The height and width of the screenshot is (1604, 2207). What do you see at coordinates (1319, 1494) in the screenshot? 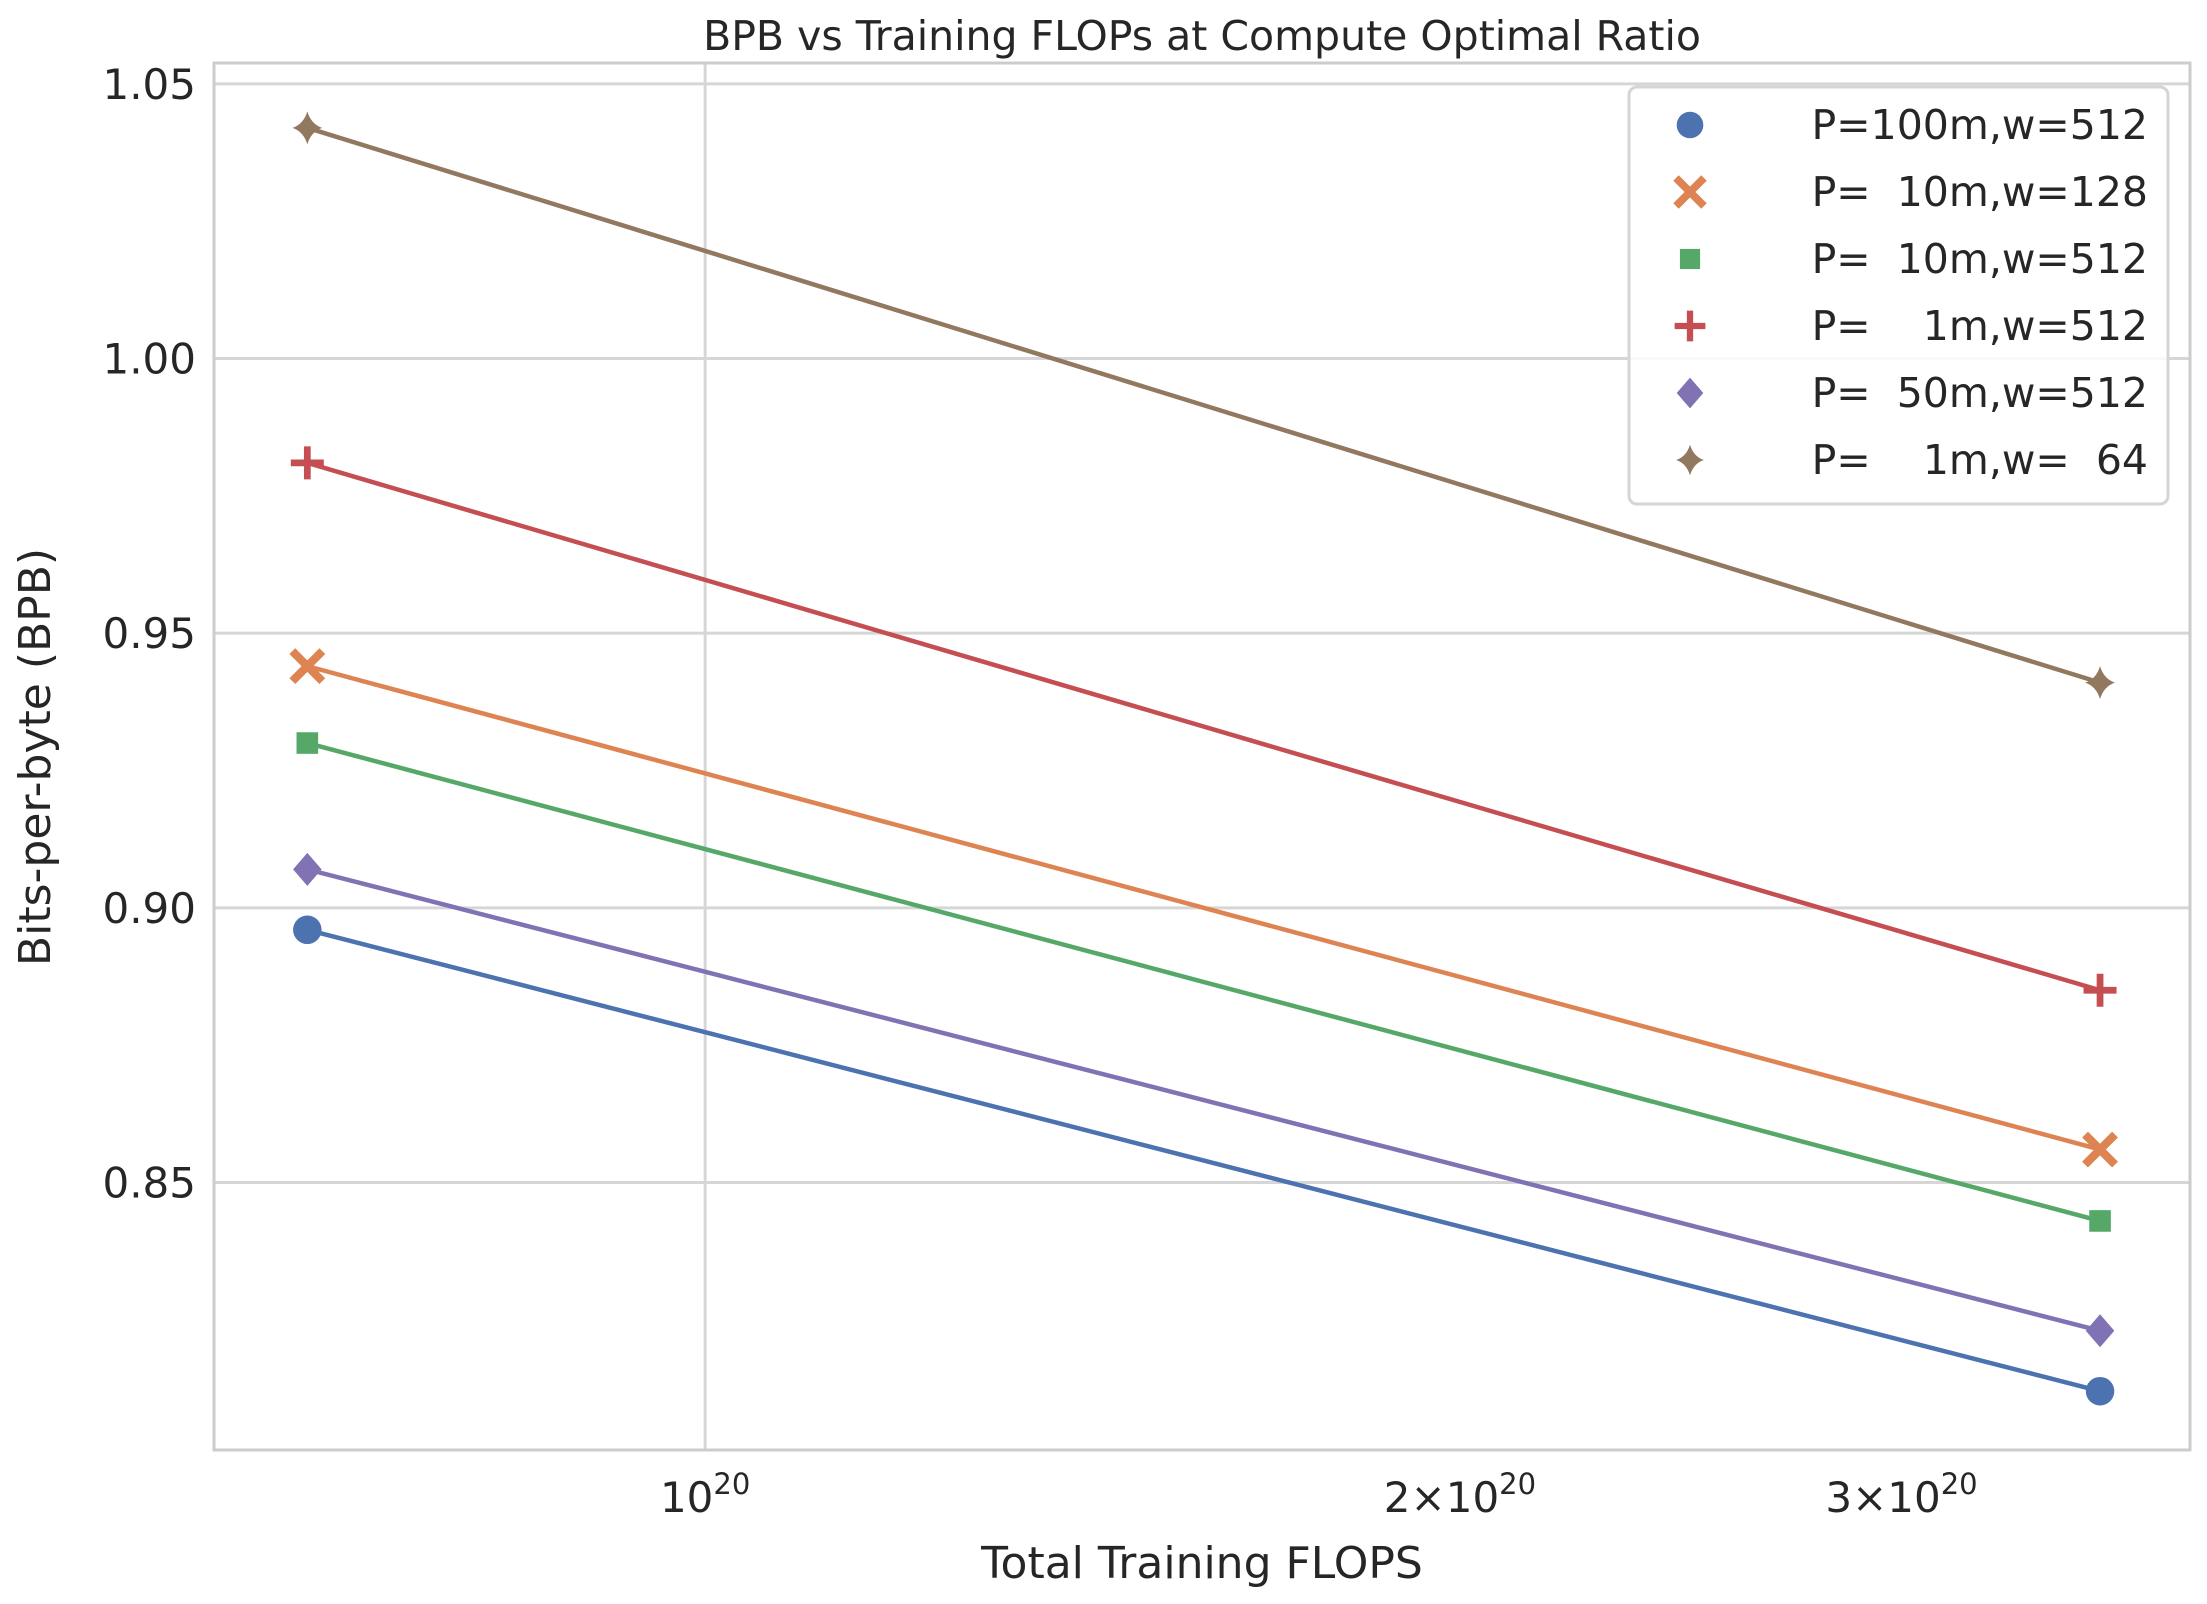
I see `x-tick-labels: 1020 2×10²⁰ 3×10²⁰` at bounding box center [1319, 1494].